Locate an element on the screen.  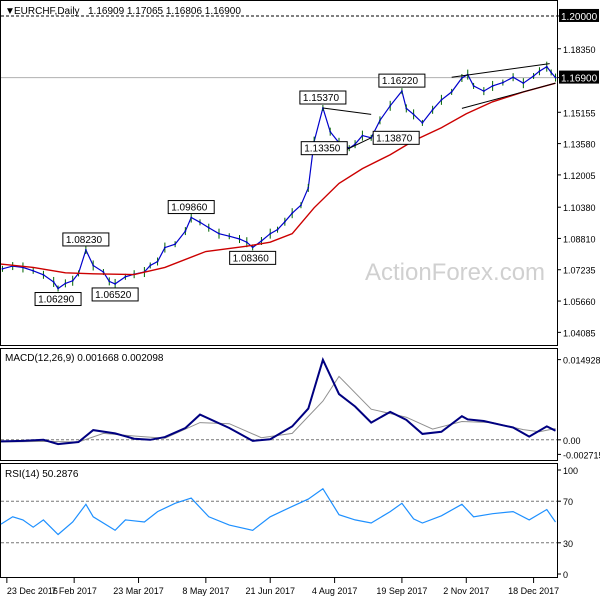
x-axis-label: 23 Dec 2016 is located at coordinates (32, 591).